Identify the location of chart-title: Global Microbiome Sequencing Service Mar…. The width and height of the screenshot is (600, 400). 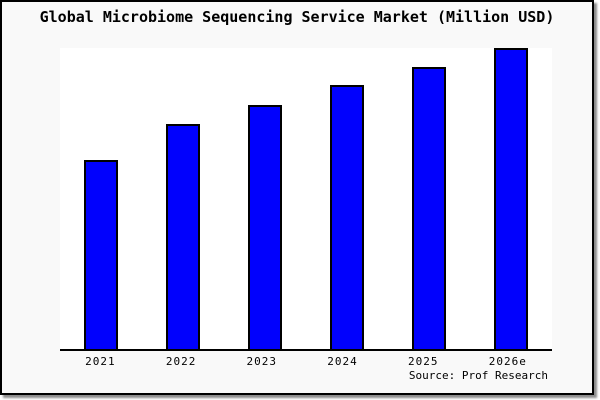
(297, 17).